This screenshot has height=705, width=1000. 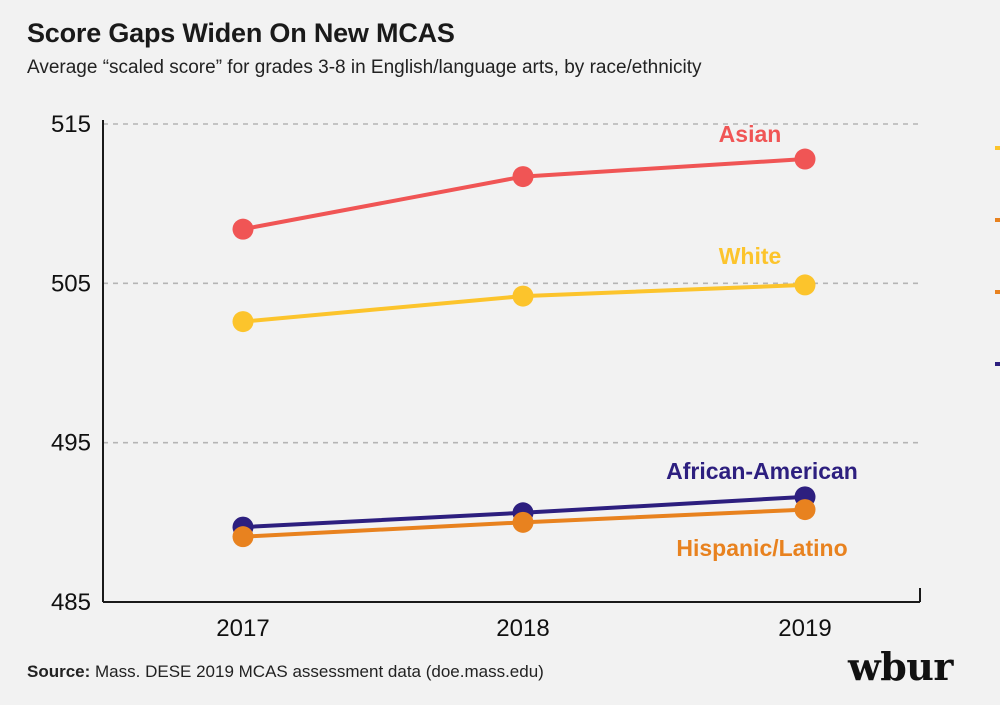 I want to click on data-point-hispanic-latino-2017, so click(x=243, y=537).